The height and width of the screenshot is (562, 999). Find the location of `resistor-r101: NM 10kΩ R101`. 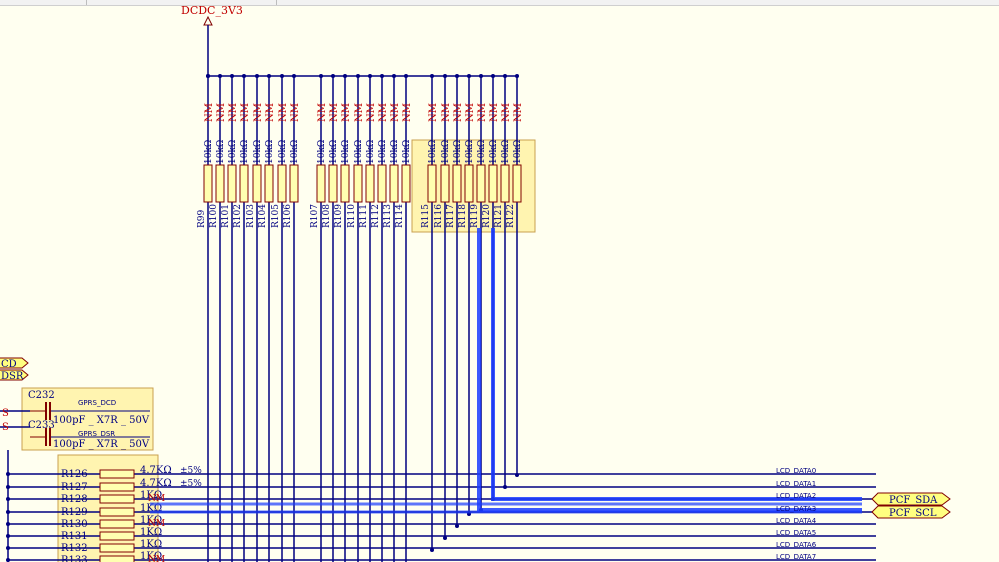

resistor-r101: NM 10kΩ R101 is located at coordinates (230, 165).